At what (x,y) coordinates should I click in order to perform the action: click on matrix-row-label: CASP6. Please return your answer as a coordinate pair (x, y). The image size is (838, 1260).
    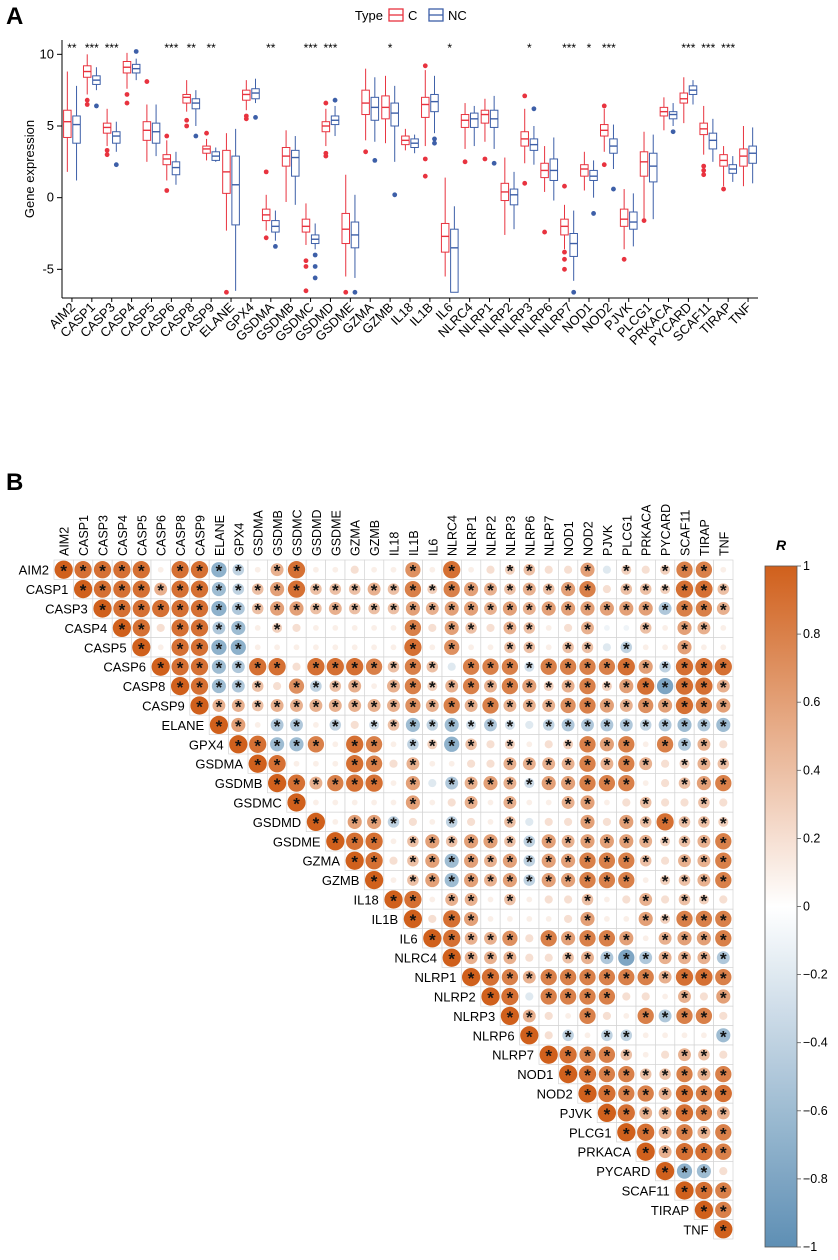
    Looking at the image, I should click on (124, 667).